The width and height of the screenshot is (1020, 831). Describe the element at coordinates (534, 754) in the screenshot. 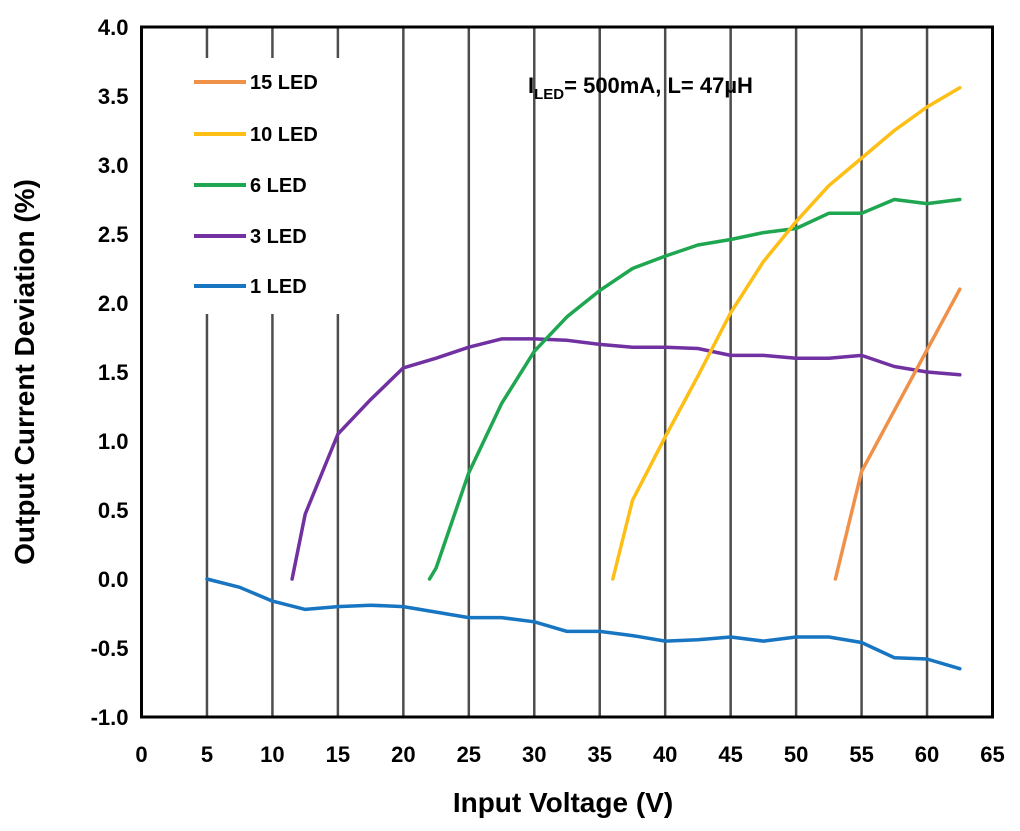

I see `x-tick-label-30: 30` at that location.